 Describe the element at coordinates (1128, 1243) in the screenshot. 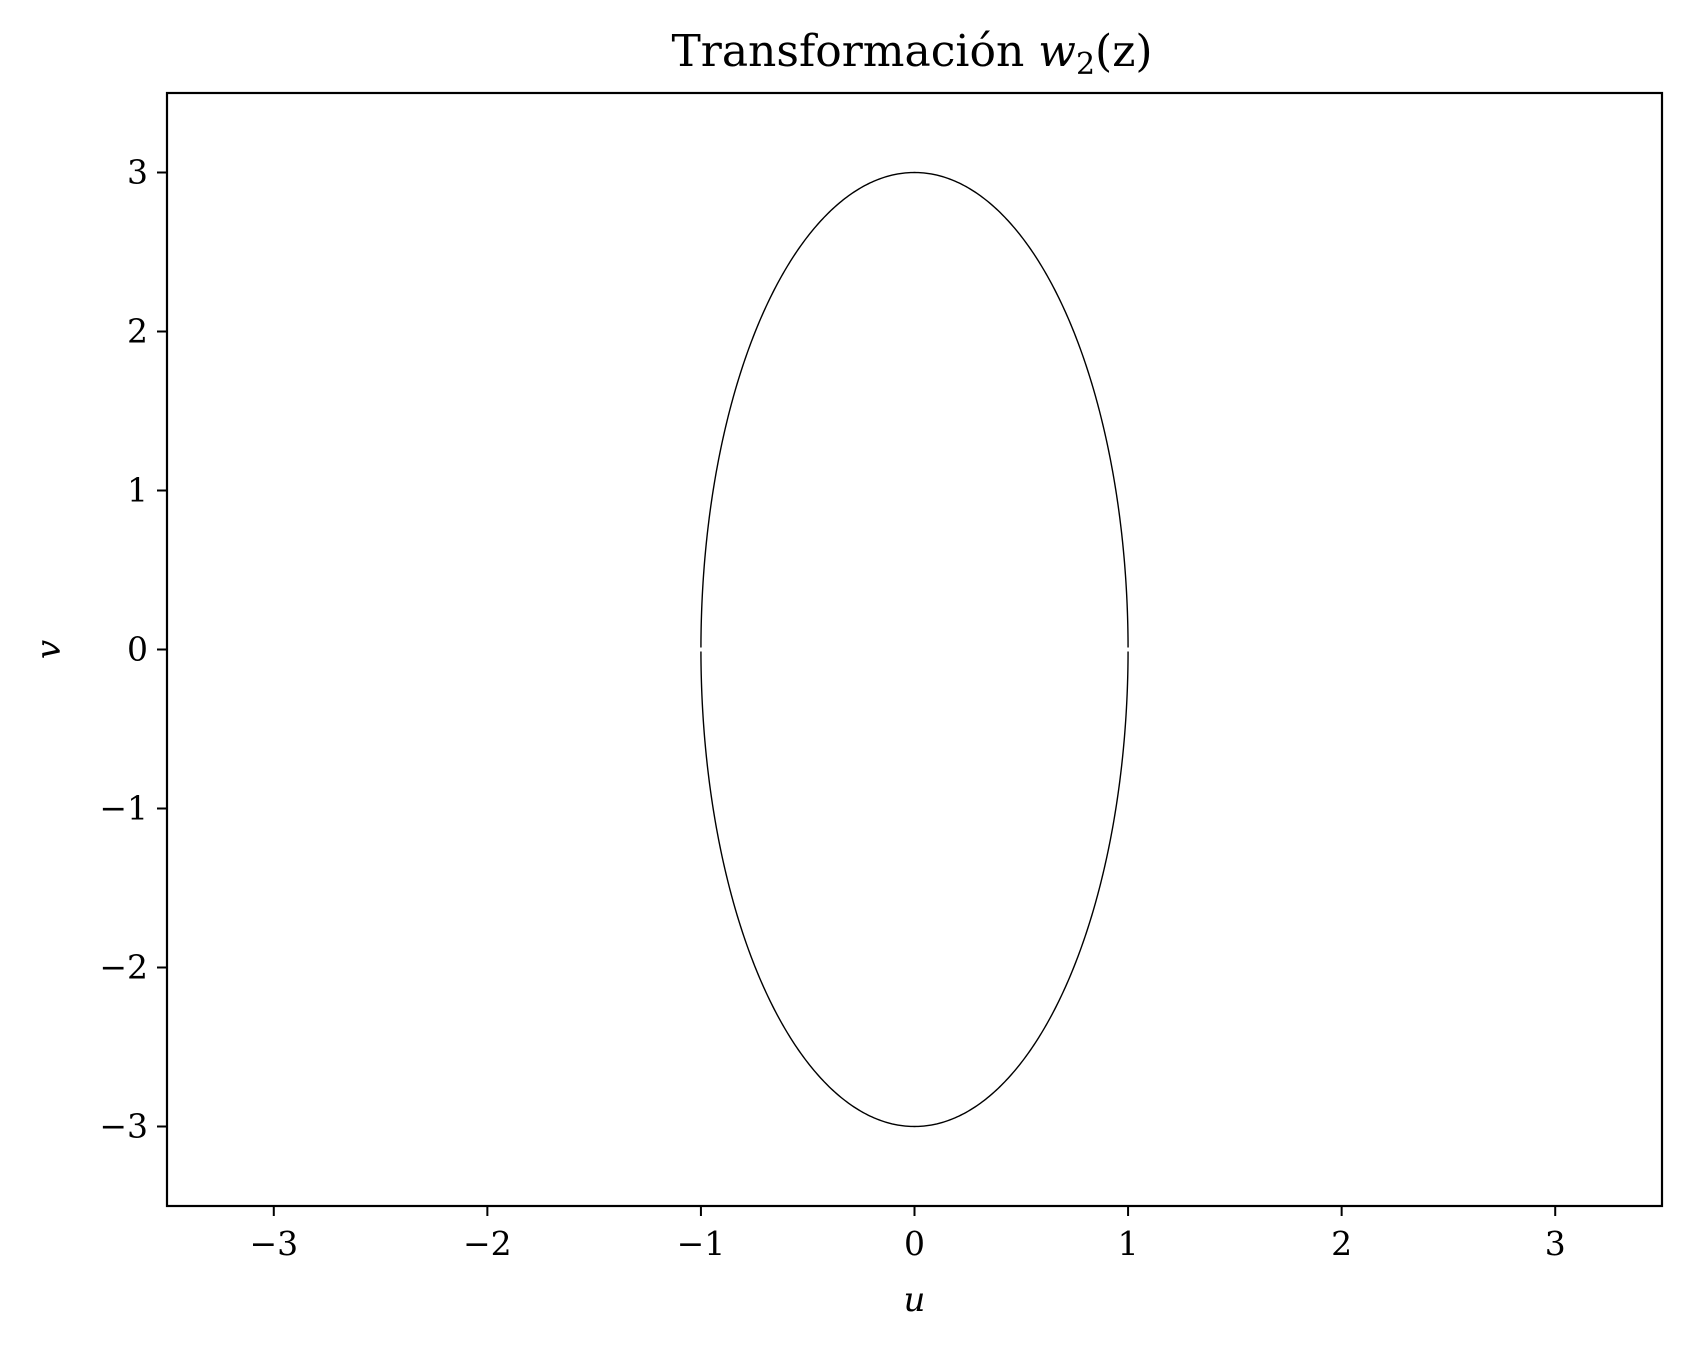

I see `x-tick-label: 1` at that location.